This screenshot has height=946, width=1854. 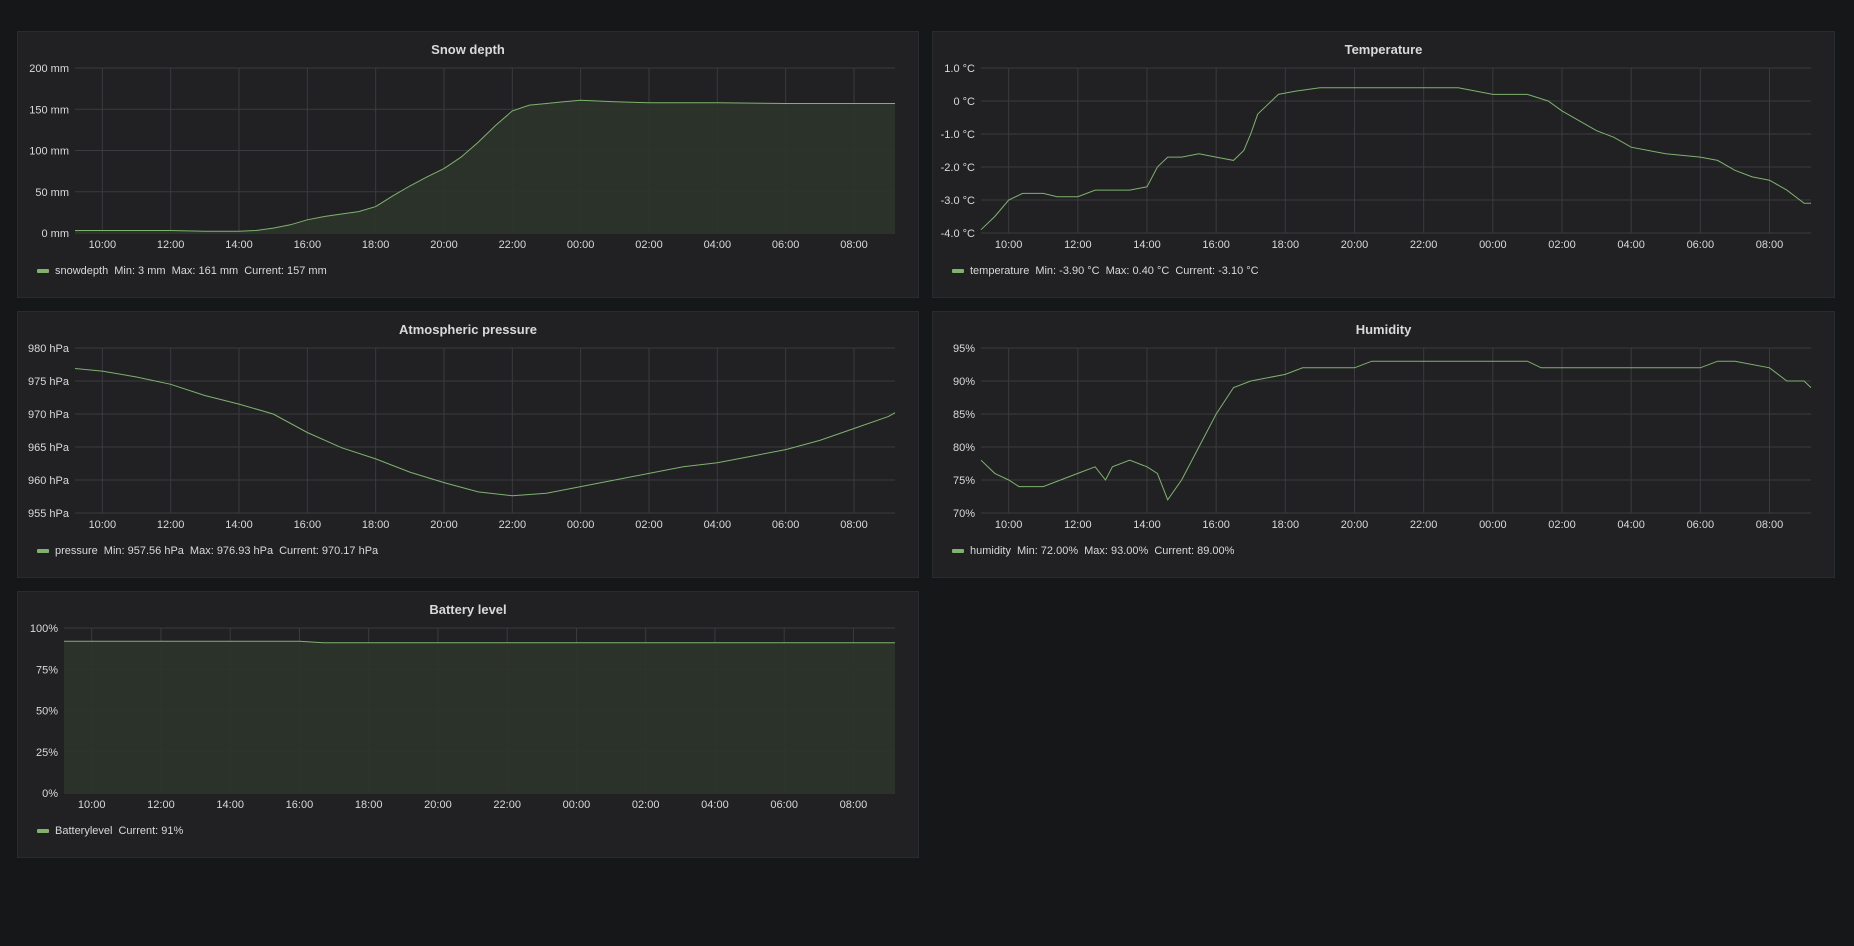 What do you see at coordinates (76, 551) in the screenshot?
I see `legend-series-name: pressure` at bounding box center [76, 551].